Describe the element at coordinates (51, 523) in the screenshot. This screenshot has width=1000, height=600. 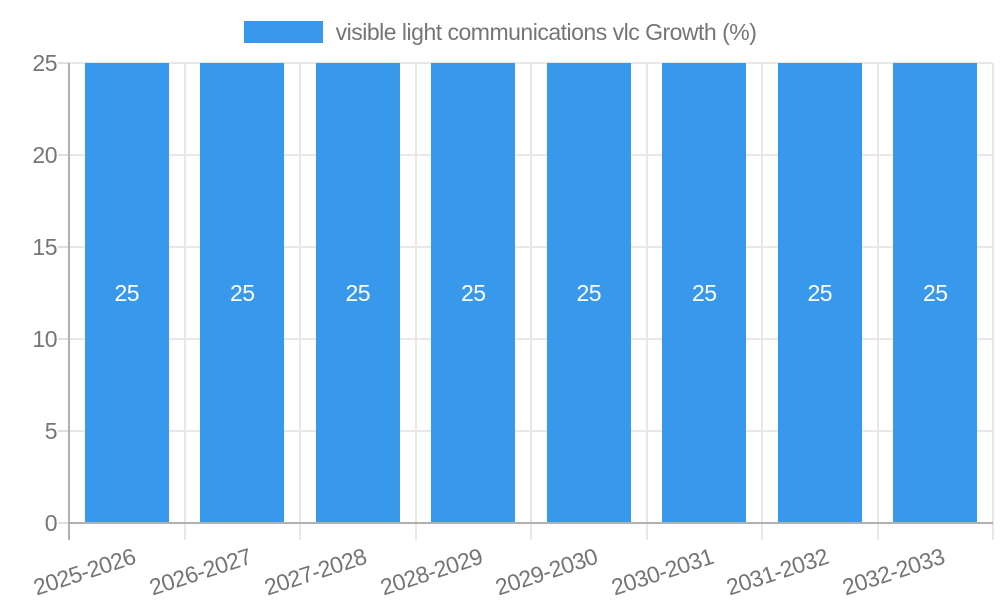
I see `y-axis-tick-label: 0` at that location.